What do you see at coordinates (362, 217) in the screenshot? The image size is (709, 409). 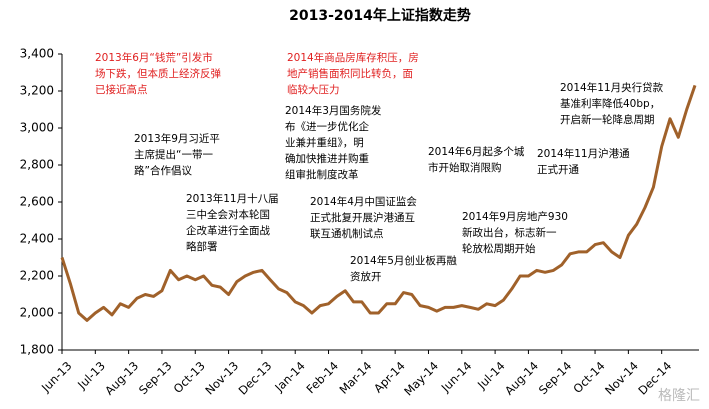 I see `annotation: 正式批复开展沪港通互` at bounding box center [362, 217].